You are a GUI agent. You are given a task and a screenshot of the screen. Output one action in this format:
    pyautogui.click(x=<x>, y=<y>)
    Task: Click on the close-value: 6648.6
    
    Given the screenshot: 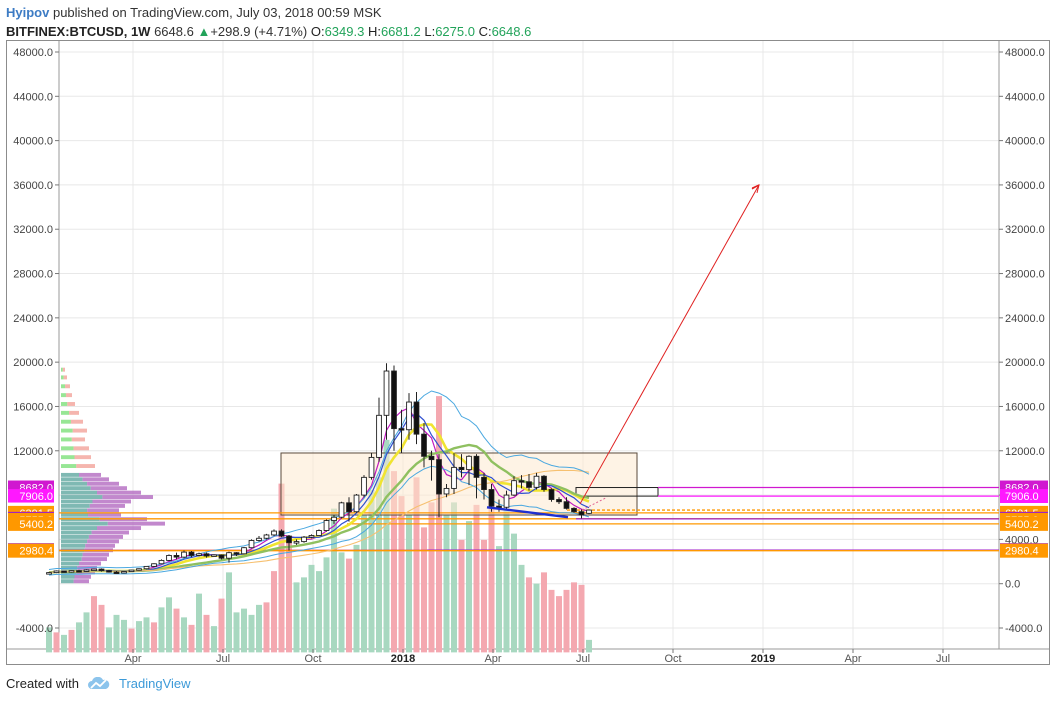 What is the action you would take?
    pyautogui.click(x=511, y=31)
    